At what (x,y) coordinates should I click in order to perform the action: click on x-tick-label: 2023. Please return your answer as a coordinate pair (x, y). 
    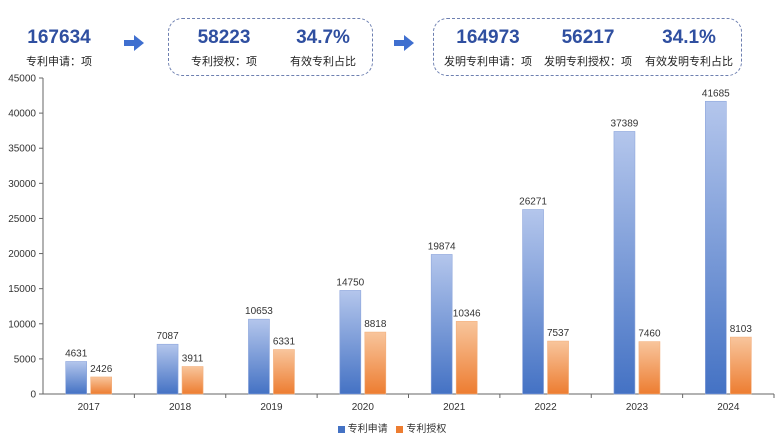
    Looking at the image, I should click on (637, 407).